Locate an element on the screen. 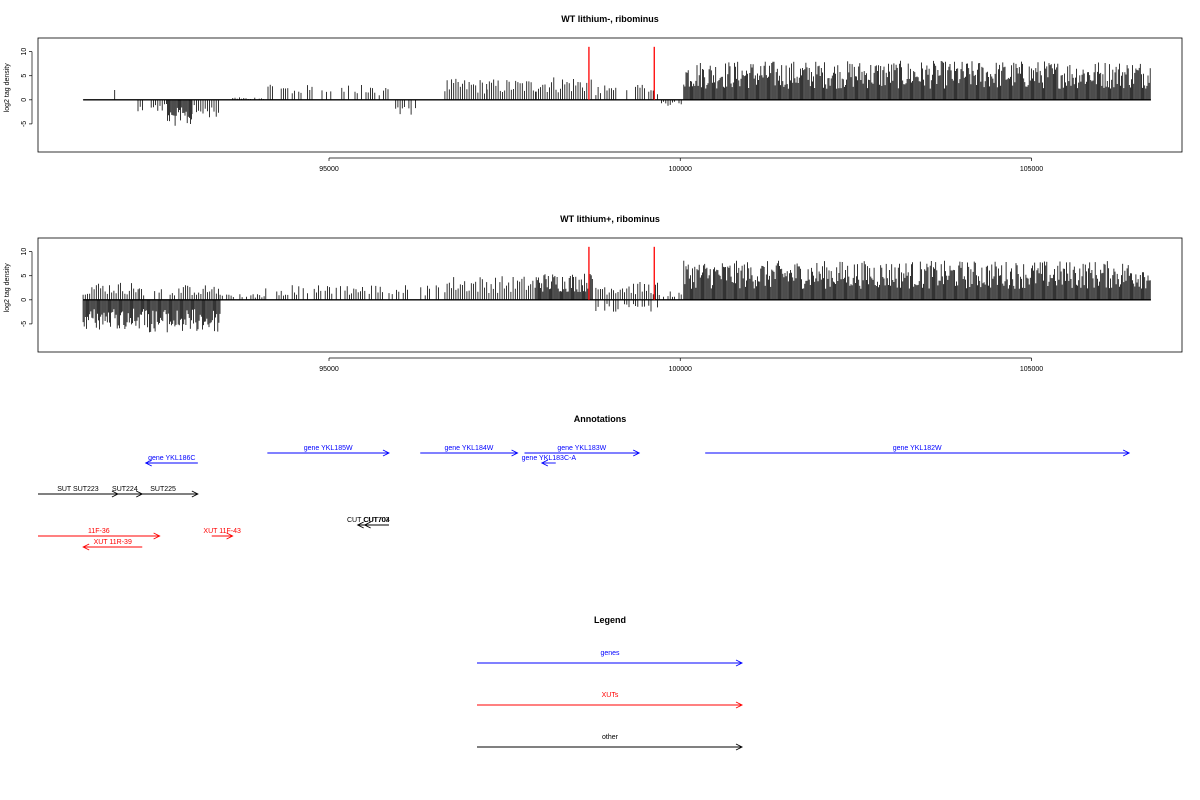 The width and height of the screenshot is (1200, 800). annotation-label: gene YKL182W is located at coordinates (917, 448).